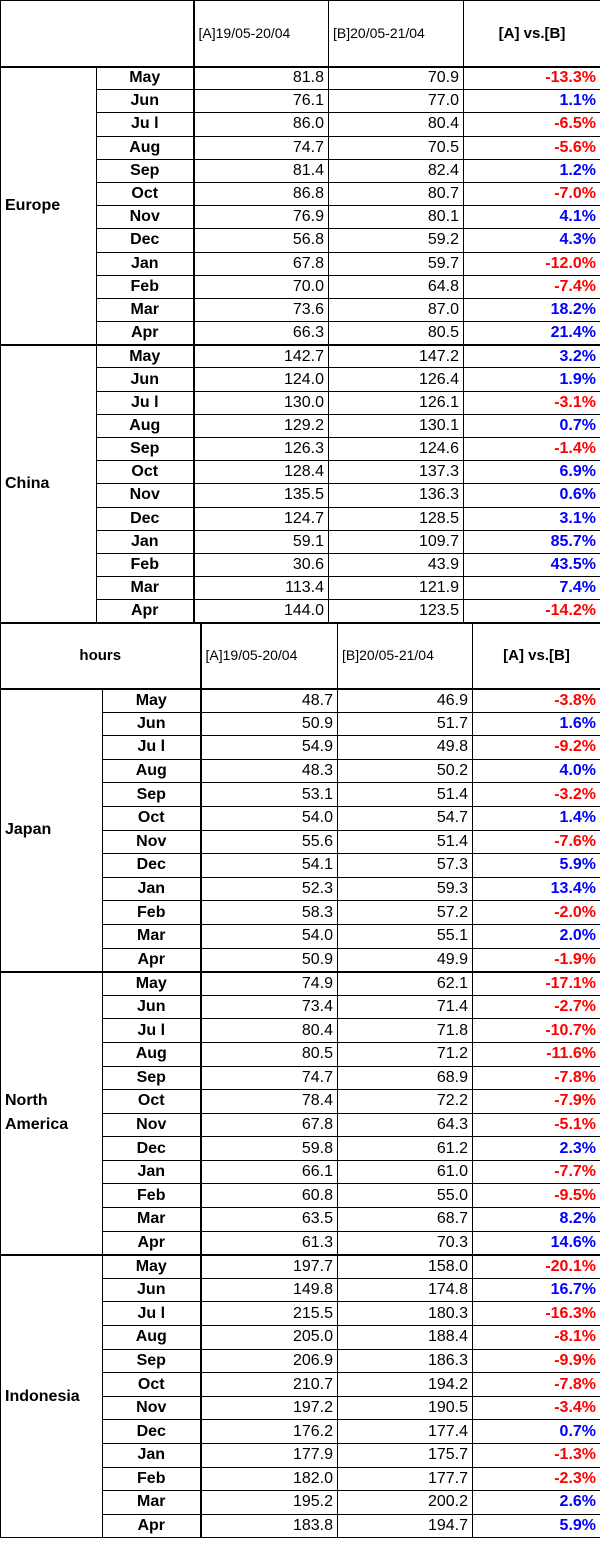 The image size is (600, 1550). What do you see at coordinates (269, 1078) in the screenshot?
I see `value-a-cell: 74.7` at bounding box center [269, 1078].